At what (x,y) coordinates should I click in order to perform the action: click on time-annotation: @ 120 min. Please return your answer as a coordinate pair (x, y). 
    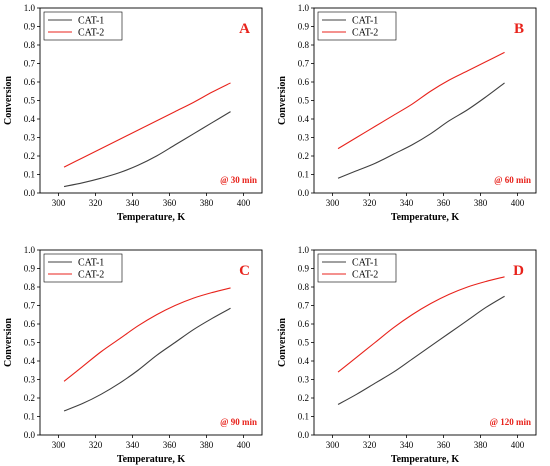
    Looking at the image, I should click on (510, 422).